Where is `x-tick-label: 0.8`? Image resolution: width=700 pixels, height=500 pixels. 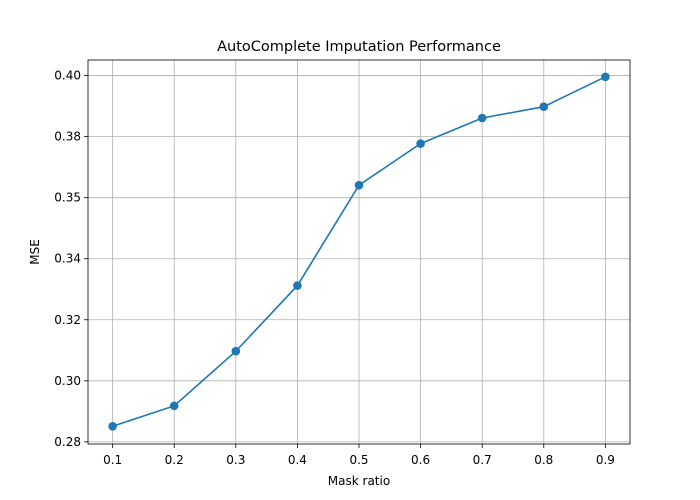 x-tick-label: 0.8 is located at coordinates (543, 460).